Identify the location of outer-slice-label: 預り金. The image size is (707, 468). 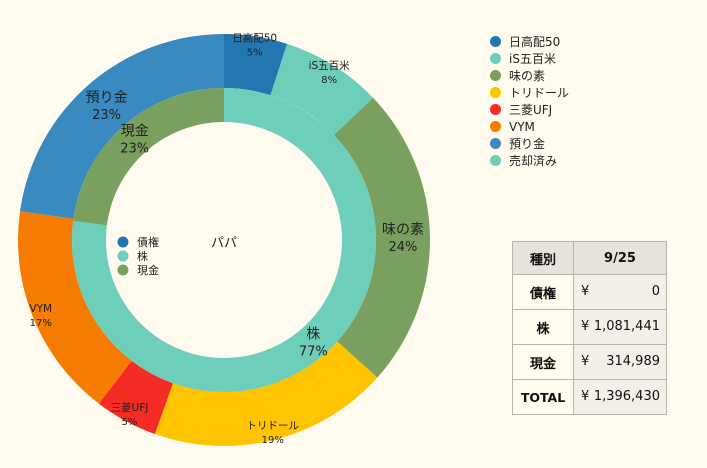
(107, 98).